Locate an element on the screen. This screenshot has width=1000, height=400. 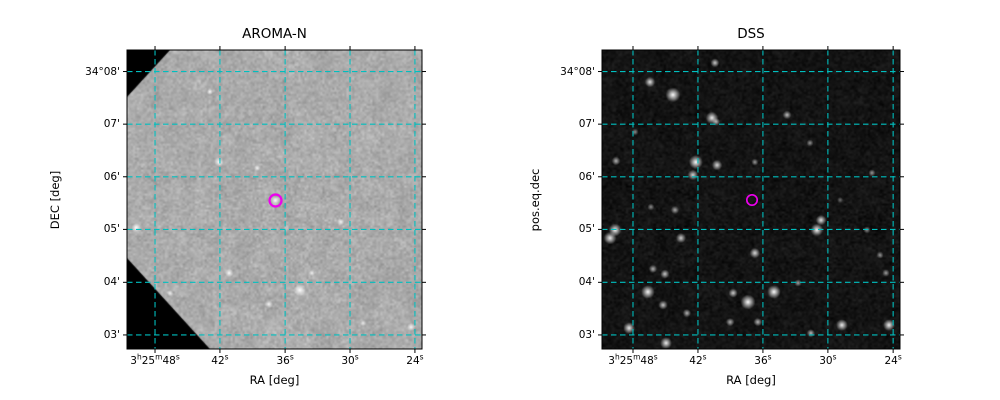
panel-title: DSS is located at coordinates (751, 34).